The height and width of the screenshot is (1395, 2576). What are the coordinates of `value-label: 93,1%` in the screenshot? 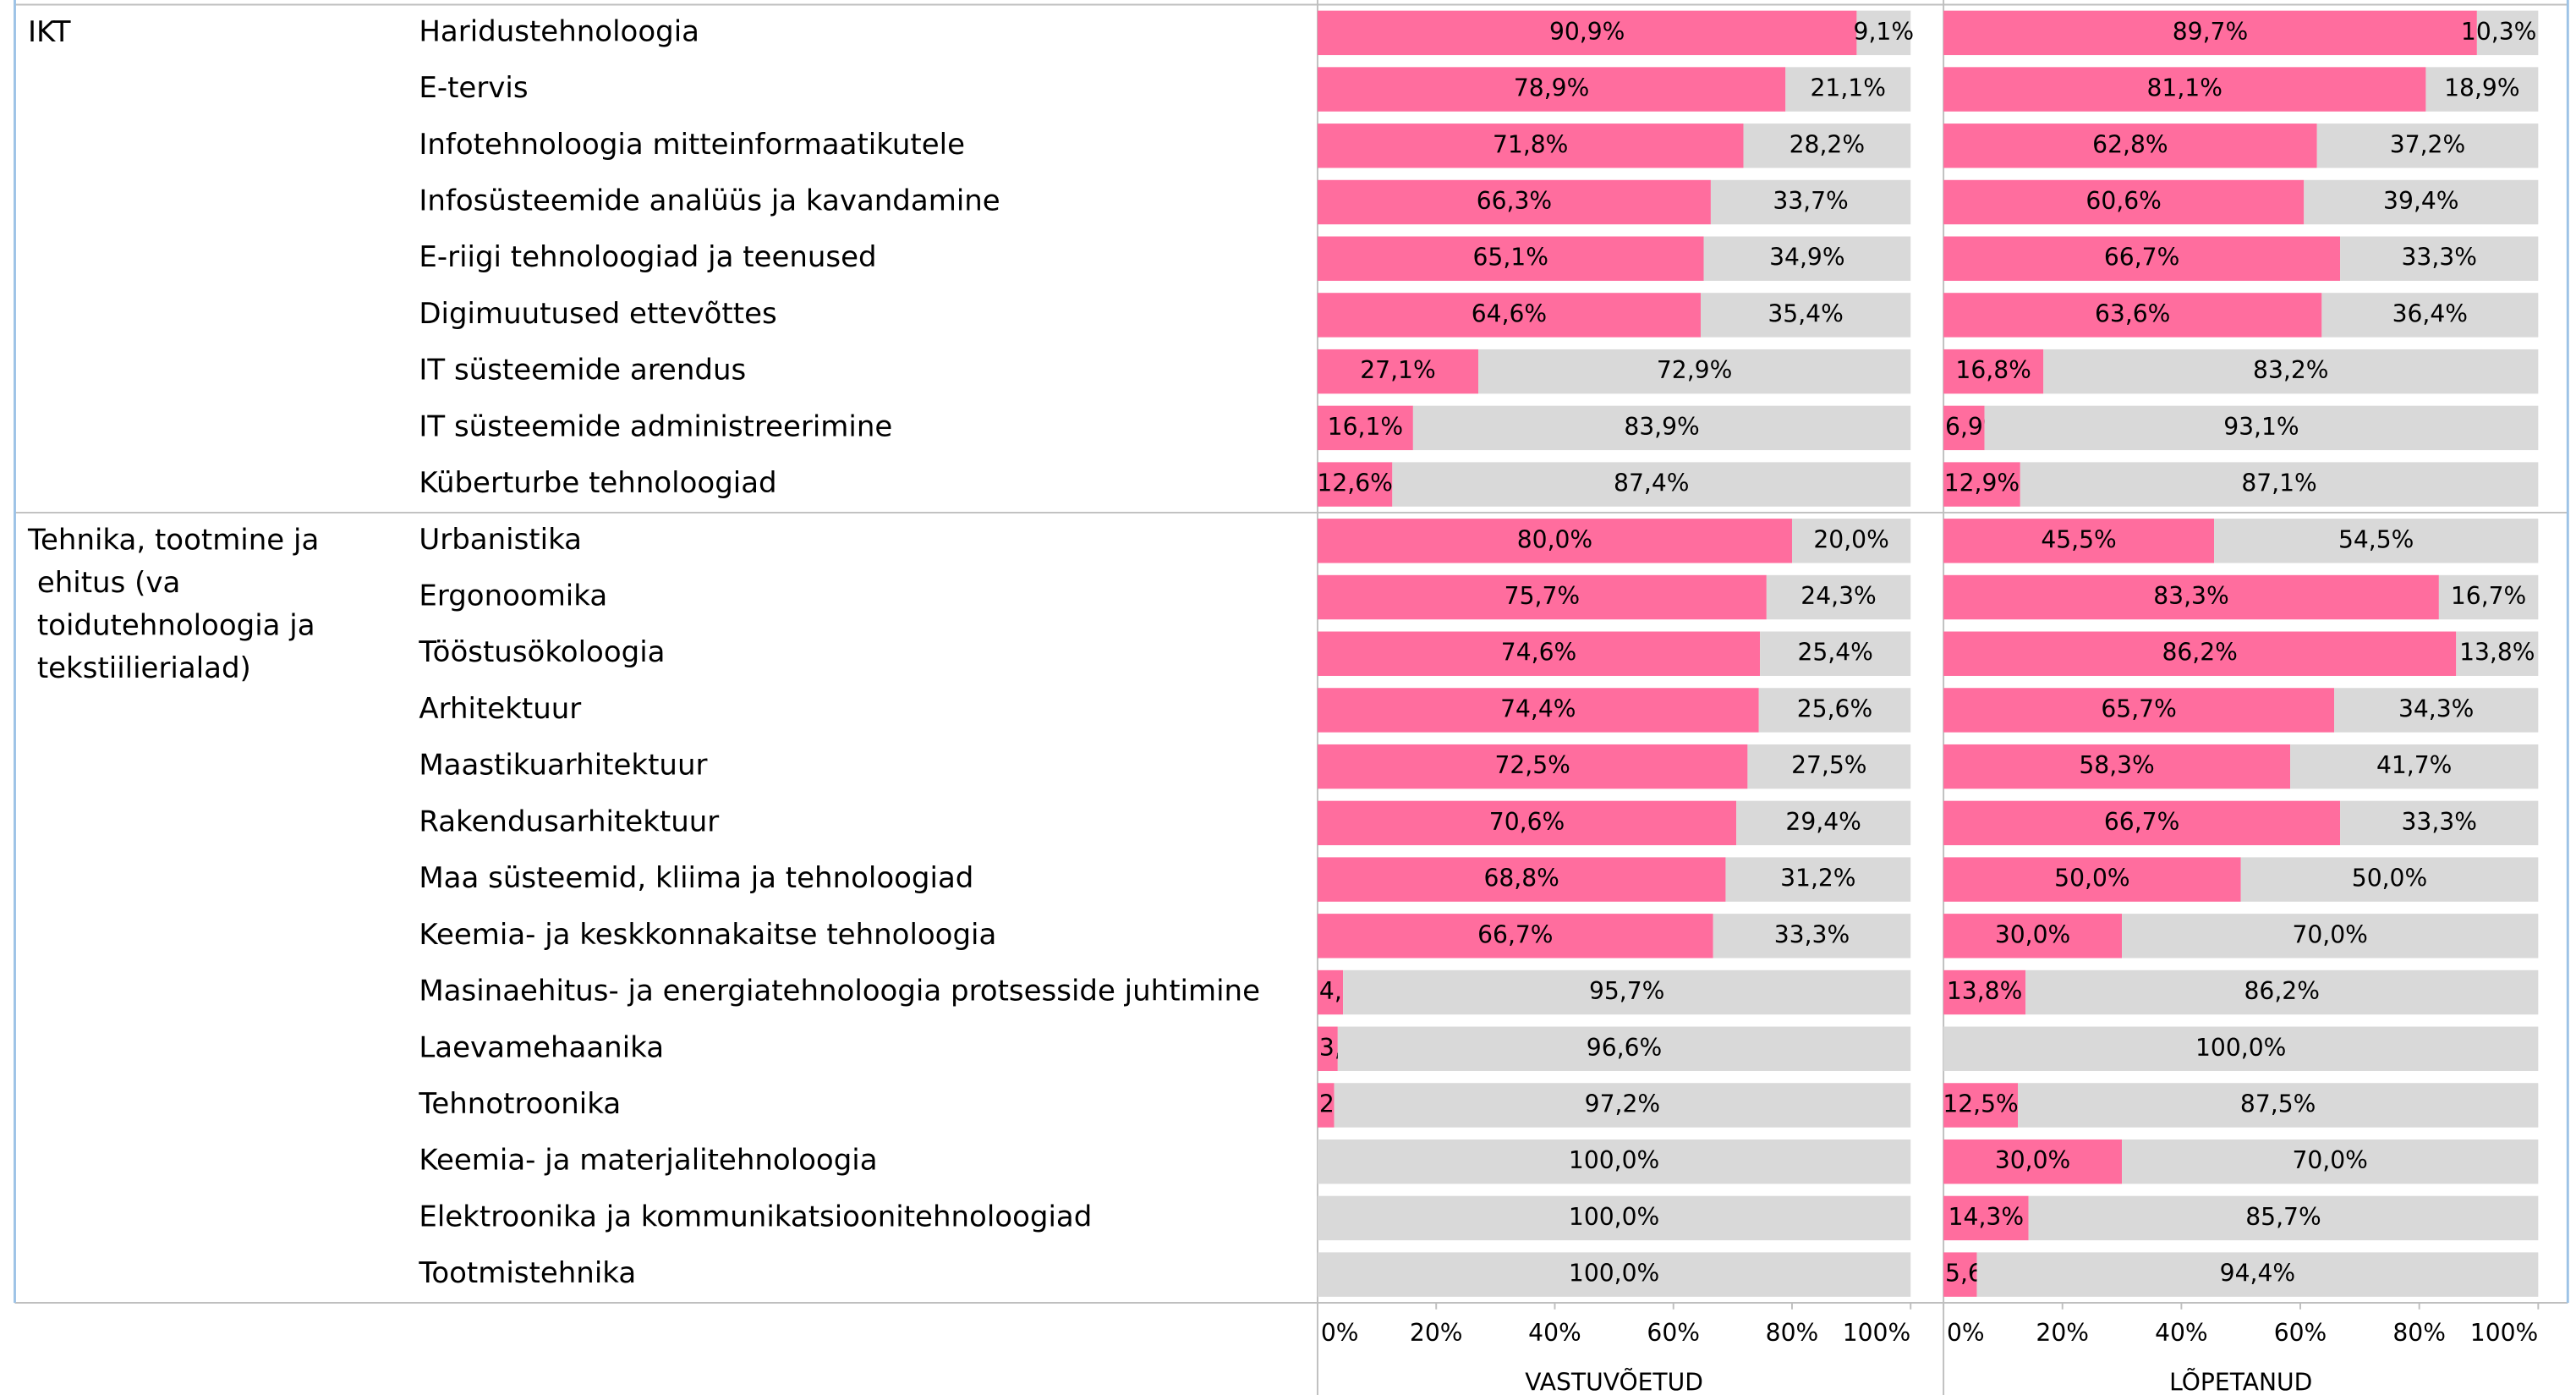 It's located at (2261, 427).